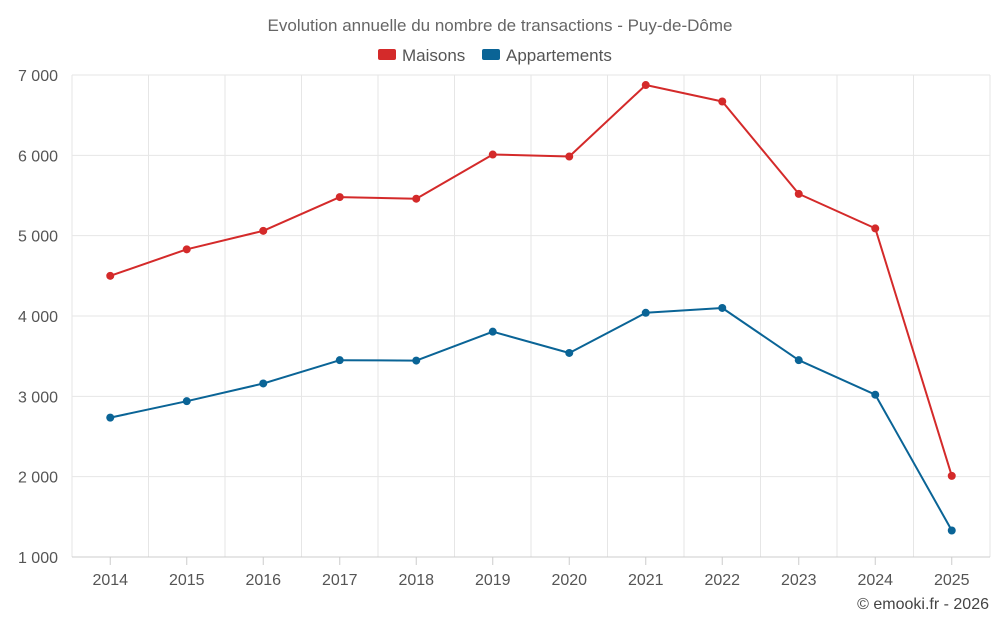 The width and height of the screenshot is (1000, 625). Describe the element at coordinates (493, 580) in the screenshot. I see `x-tick-label: 2019` at that location.